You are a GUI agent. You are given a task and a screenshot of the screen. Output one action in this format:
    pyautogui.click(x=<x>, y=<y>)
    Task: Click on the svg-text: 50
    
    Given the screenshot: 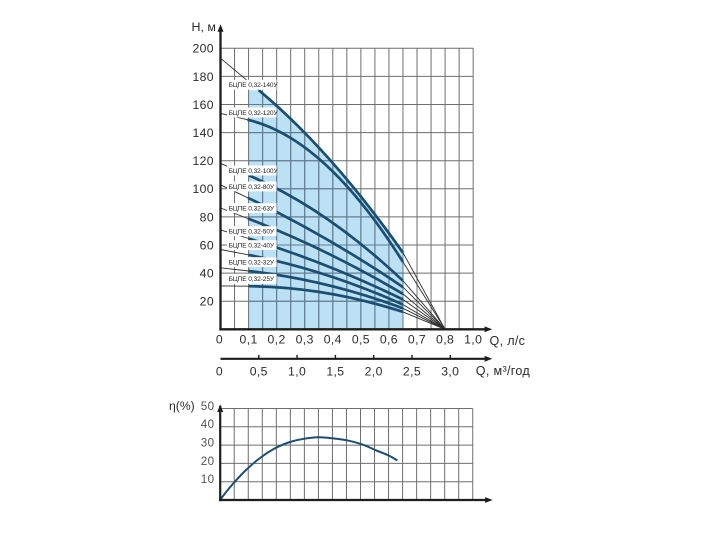 What is the action you would take?
    pyautogui.click(x=208, y=406)
    